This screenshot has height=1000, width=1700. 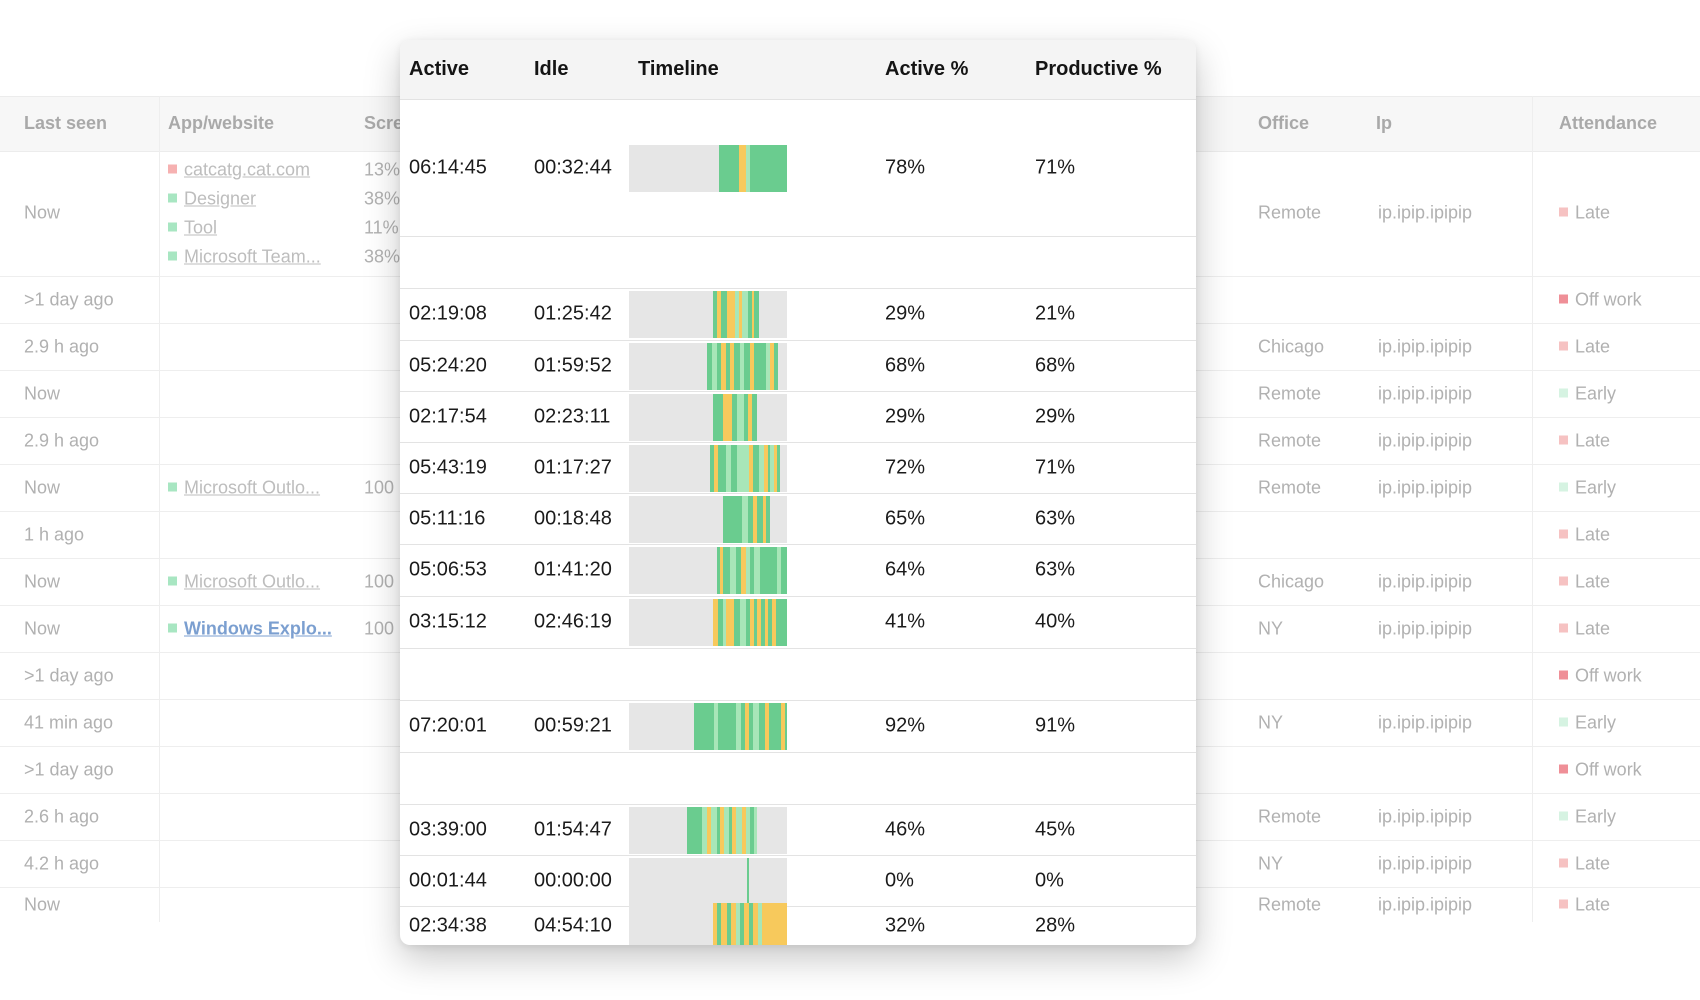 I want to click on column-header-screen: Scre, so click(x=384, y=123).